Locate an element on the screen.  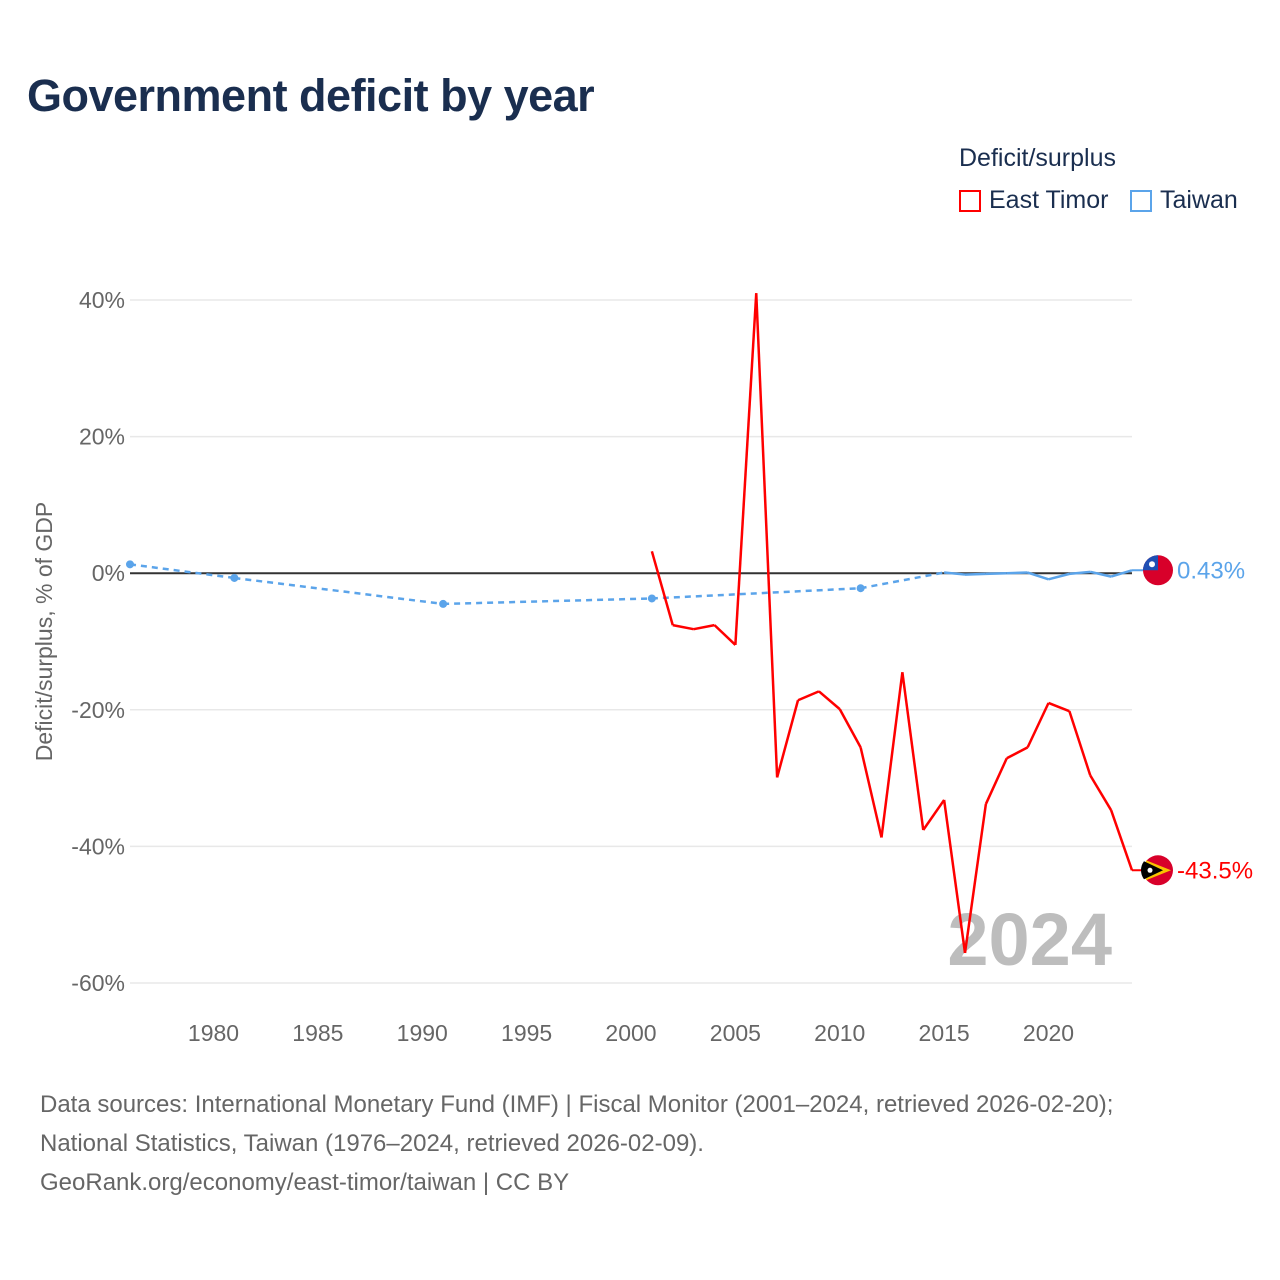
legend-label-east-timor: East Timor is located at coordinates (1049, 200).